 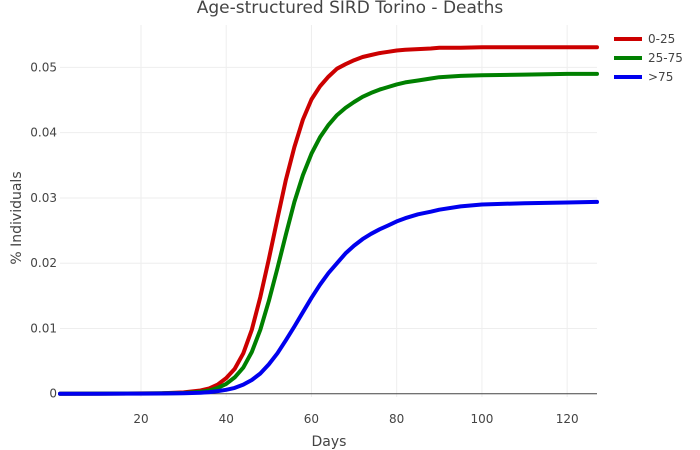 I want to click on x-axis-ticks: 20 40 60 80 100 120, so click(x=355, y=419).